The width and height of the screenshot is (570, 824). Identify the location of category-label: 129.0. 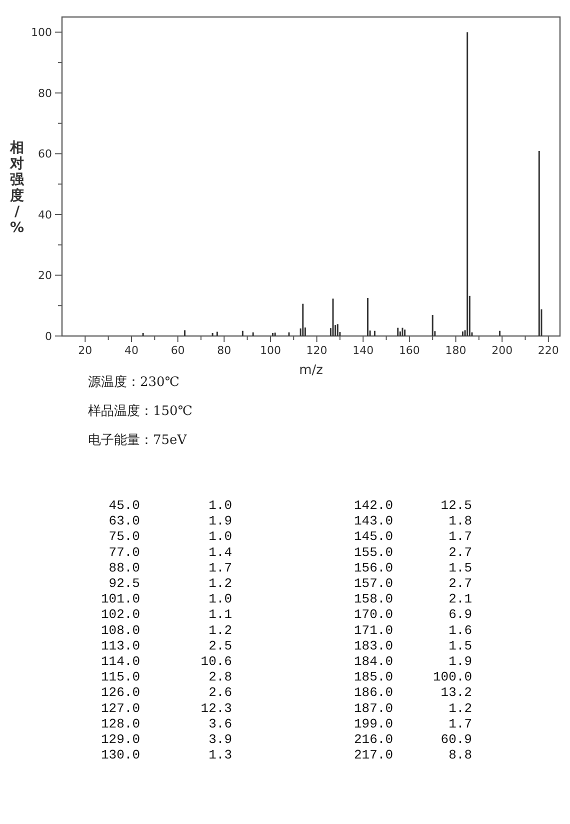
(120, 739).